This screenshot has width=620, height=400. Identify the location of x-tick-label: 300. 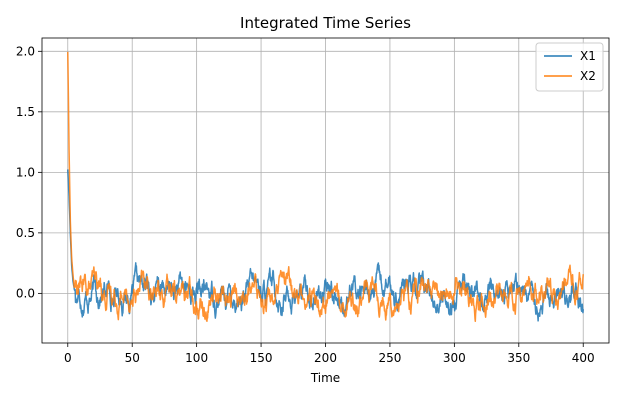
(454, 358).